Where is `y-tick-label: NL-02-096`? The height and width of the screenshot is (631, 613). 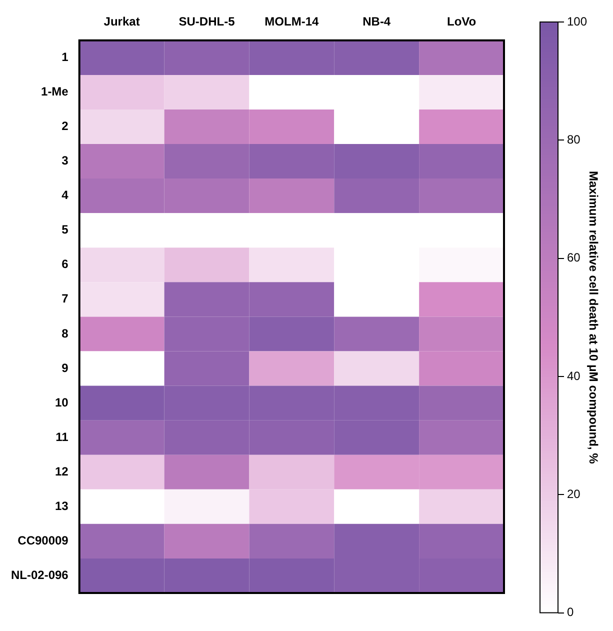
y-tick-label: NL-02-096 is located at coordinates (40, 575).